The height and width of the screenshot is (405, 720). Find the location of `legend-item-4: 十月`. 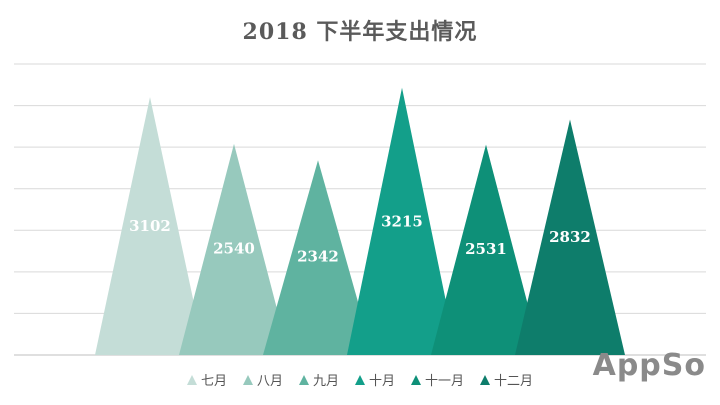

legend-item-4: 十月 is located at coordinates (375, 379).